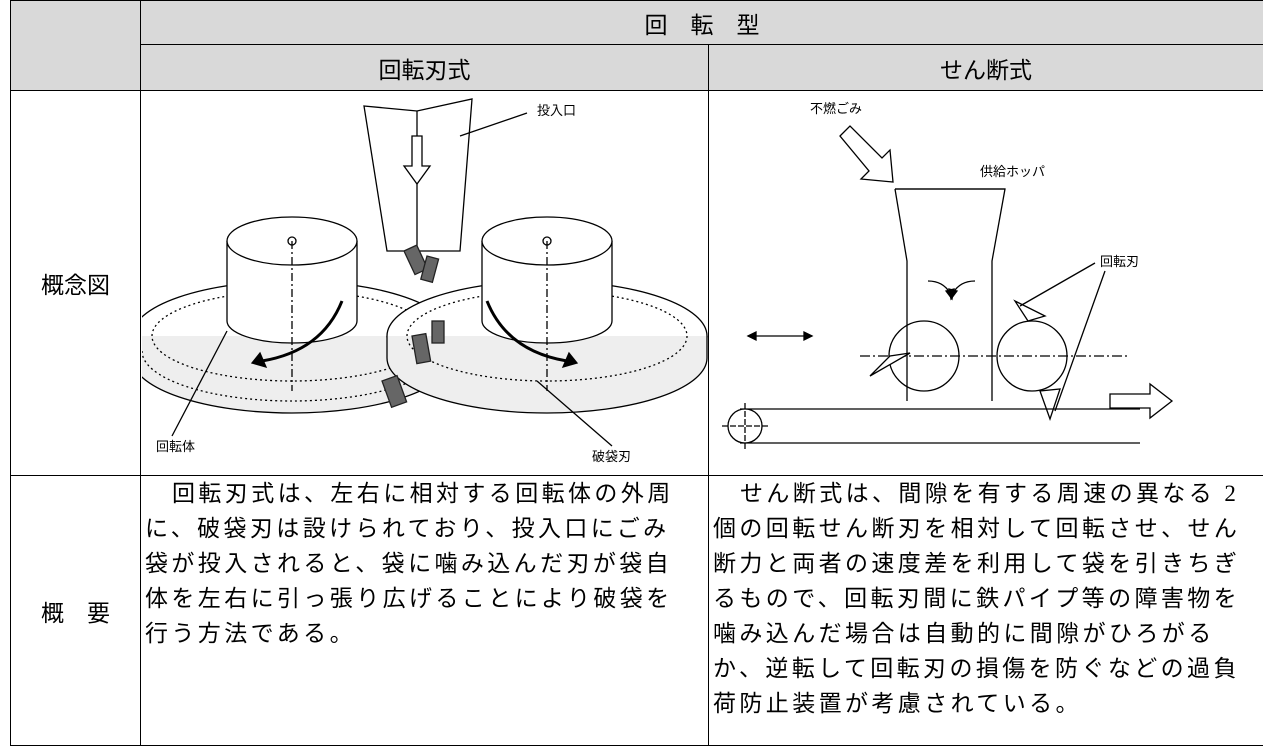 The height and width of the screenshot is (746, 1263). I want to click on description-line: 噛み込んだ場合は自動的に間隙がひろがる, so click(986, 633).